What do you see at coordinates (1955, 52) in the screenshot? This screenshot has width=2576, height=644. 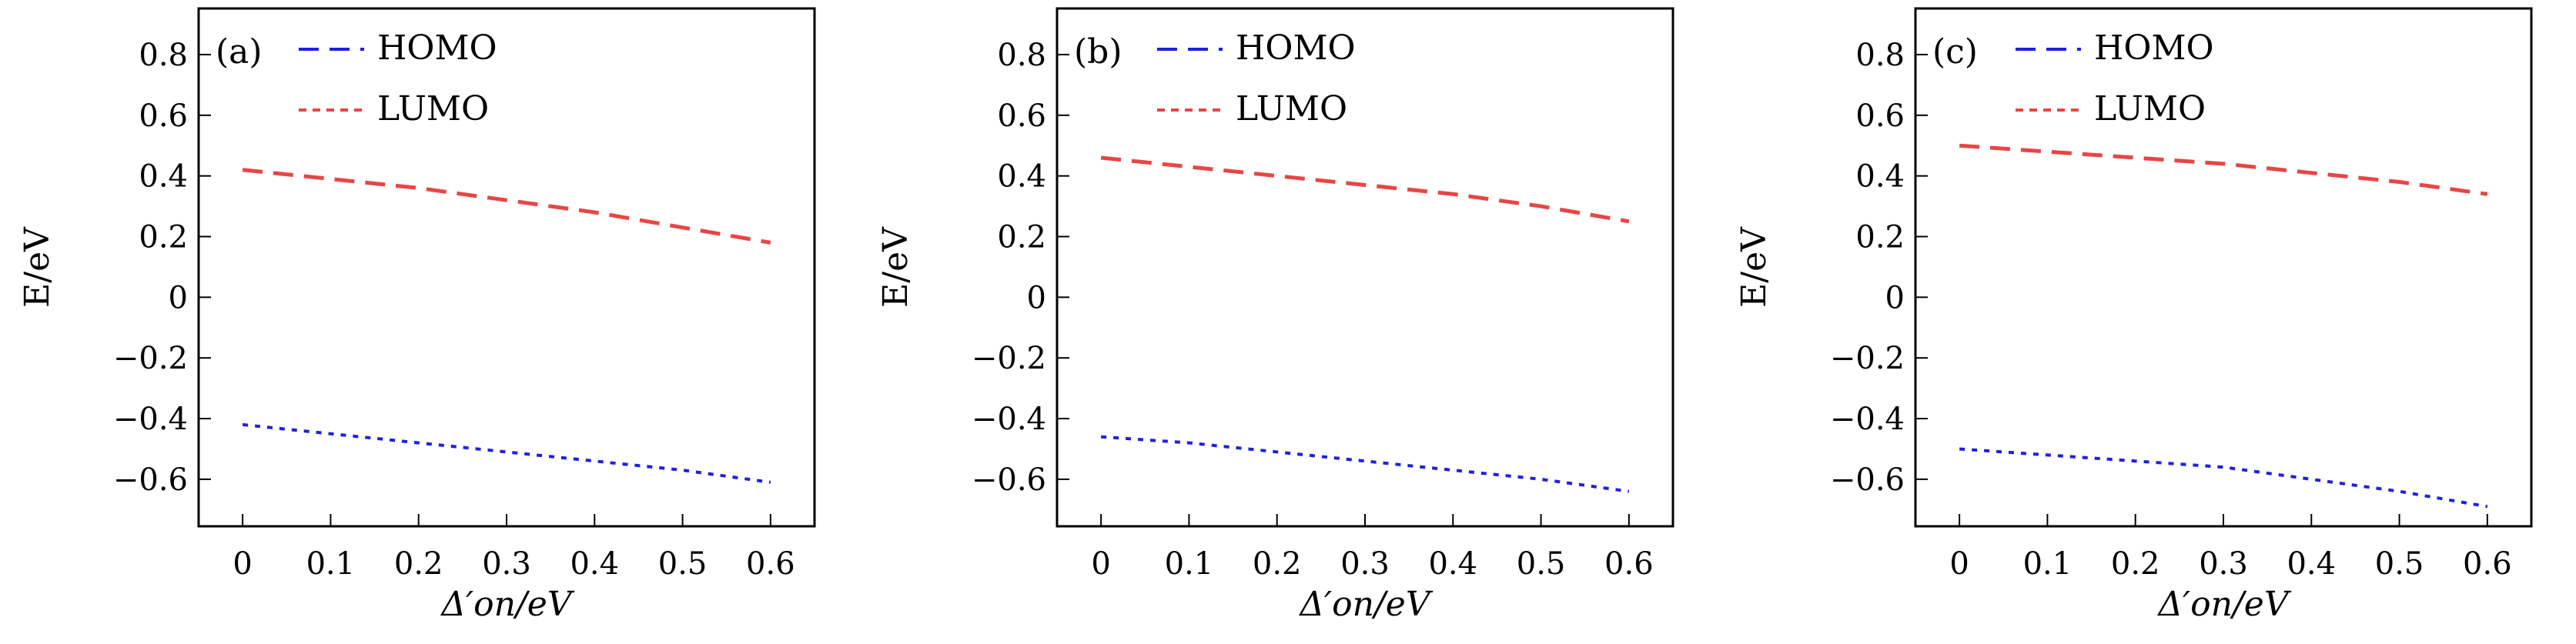 I see `panel-label: (c)` at bounding box center [1955, 52].